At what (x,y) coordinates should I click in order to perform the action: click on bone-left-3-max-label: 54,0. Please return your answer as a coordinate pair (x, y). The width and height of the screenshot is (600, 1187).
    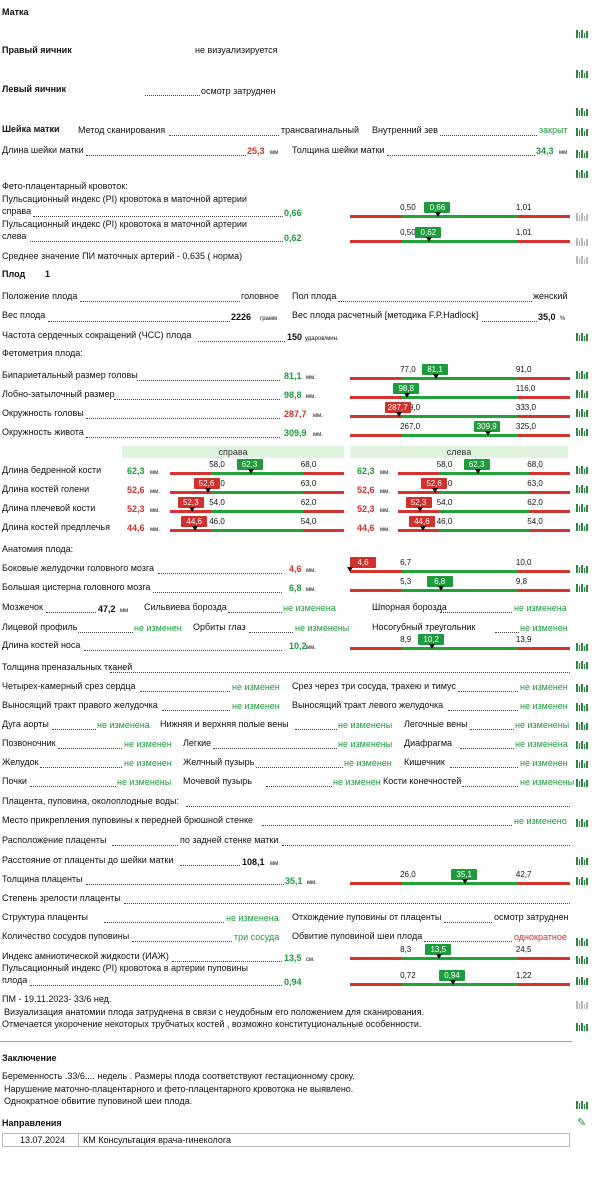
    Looking at the image, I should click on (535, 521).